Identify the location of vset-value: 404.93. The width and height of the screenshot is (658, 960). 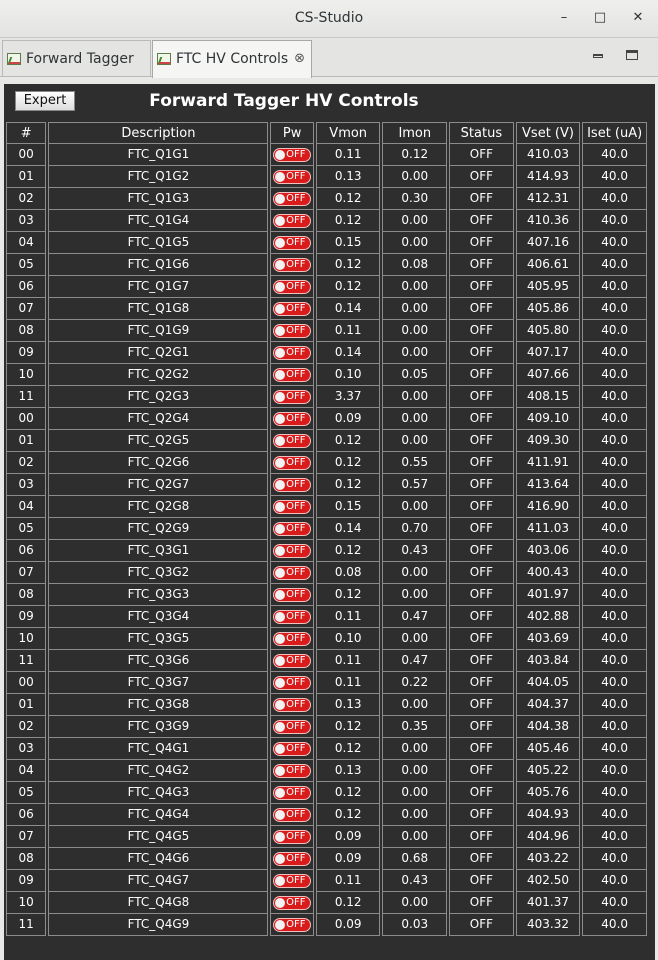
(548, 815).